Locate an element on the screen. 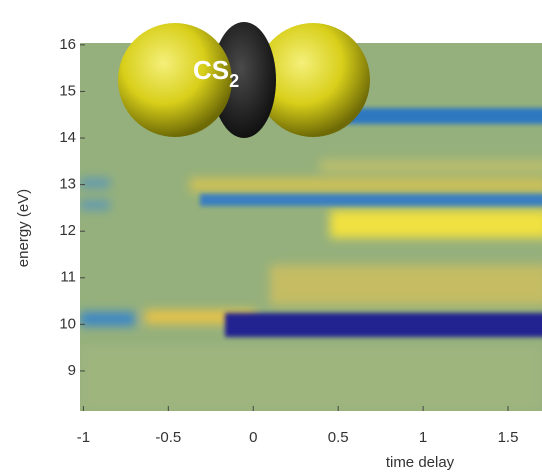 The width and height of the screenshot is (542, 476). x-axis-label: time delay is located at coordinates (420, 462).